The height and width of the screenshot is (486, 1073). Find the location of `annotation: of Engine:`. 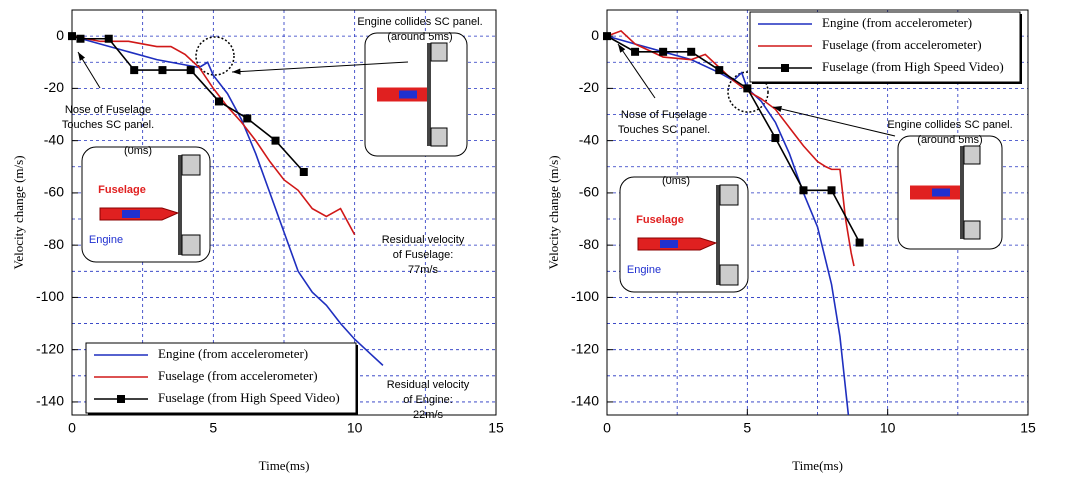

annotation: of Engine: is located at coordinates (428, 400).